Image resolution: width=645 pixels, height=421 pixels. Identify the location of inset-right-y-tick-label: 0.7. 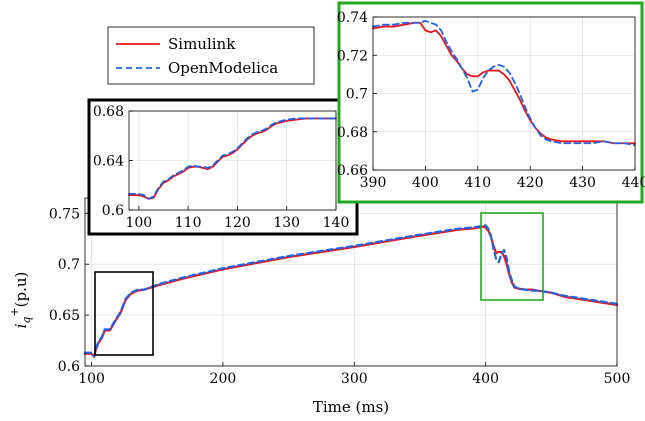
(357, 95).